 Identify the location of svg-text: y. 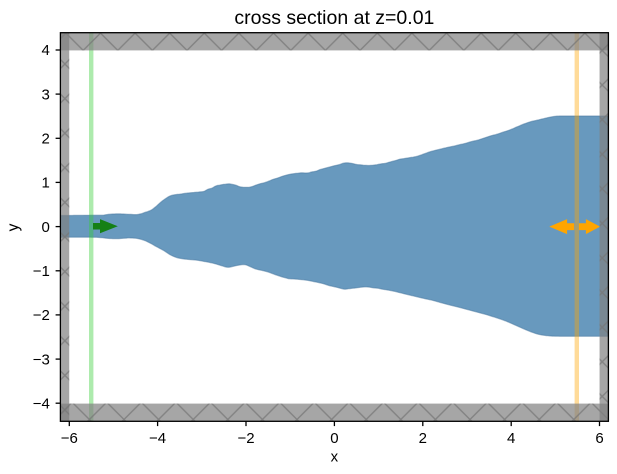
(13, 227).